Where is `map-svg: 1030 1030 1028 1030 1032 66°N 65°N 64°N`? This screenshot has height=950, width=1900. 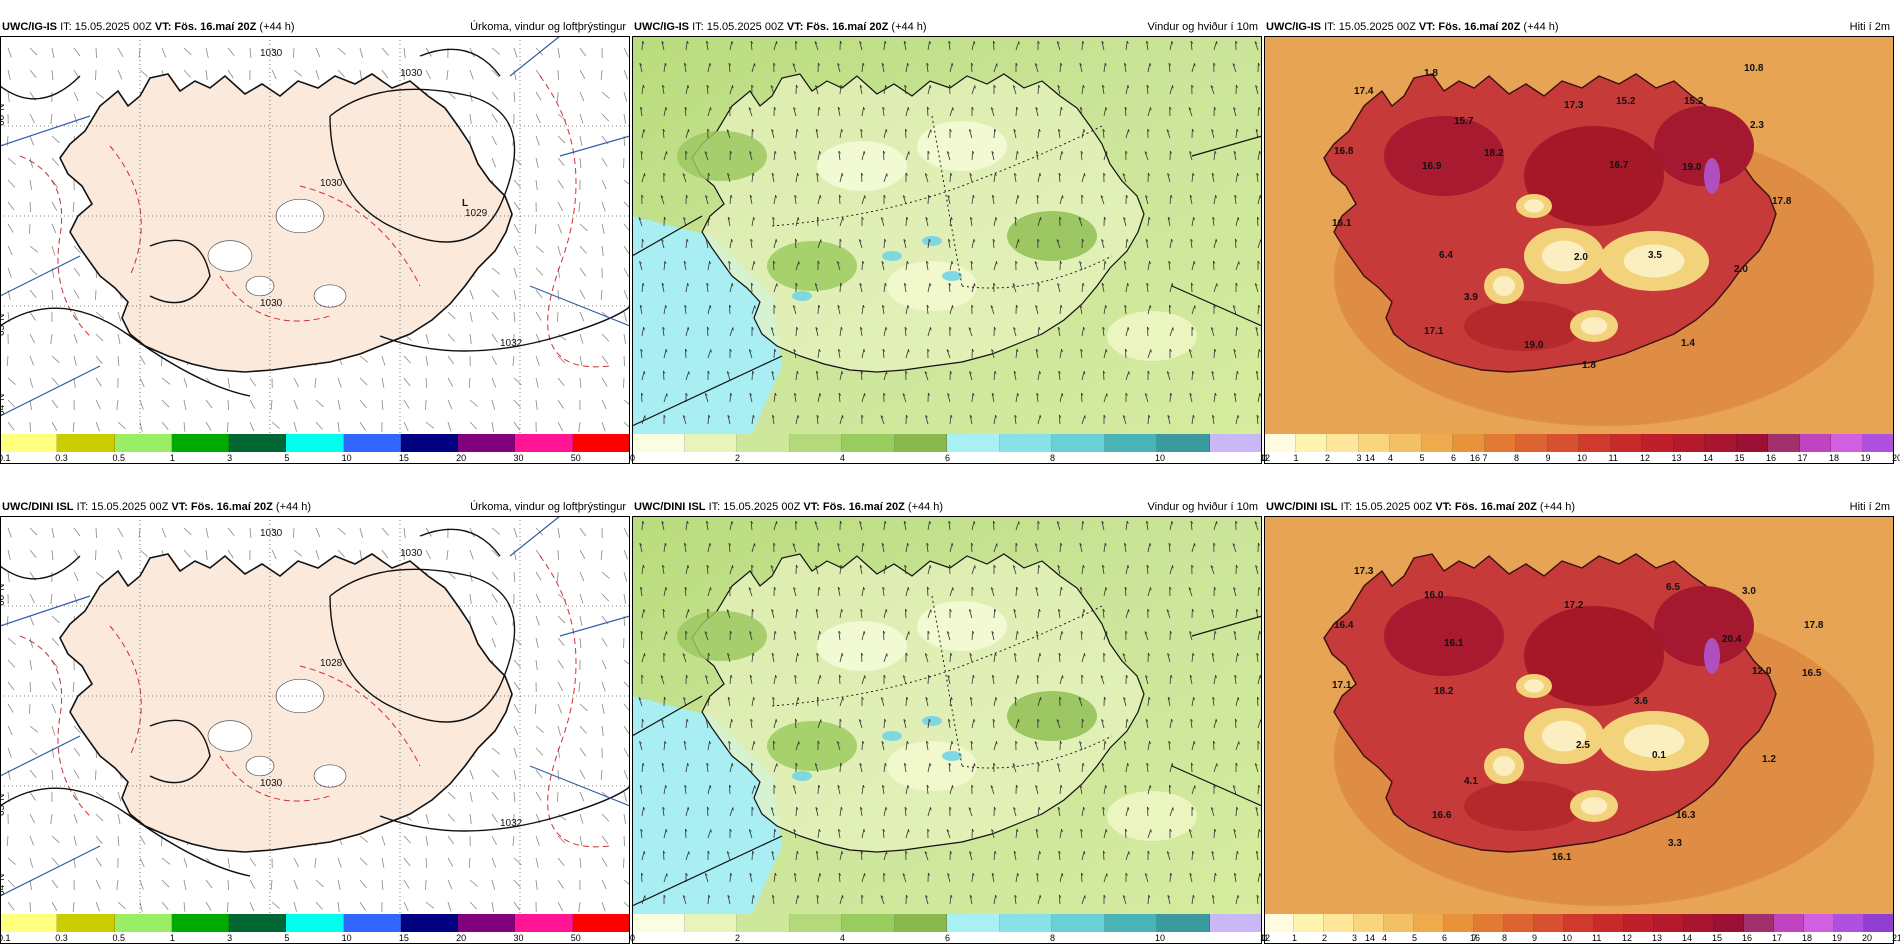
map-svg: 1030 1030 1028 1030 1032 66°N 65°N 64°N is located at coordinates (315, 715).